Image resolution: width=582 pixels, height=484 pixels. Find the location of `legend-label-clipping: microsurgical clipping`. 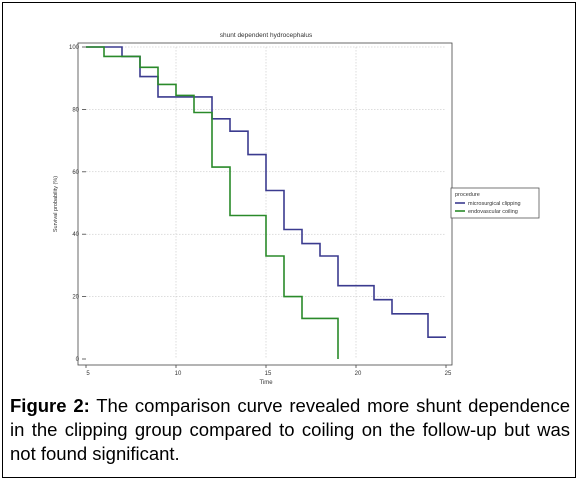

legend-label-clipping: microsurgical clipping is located at coordinates (494, 204).